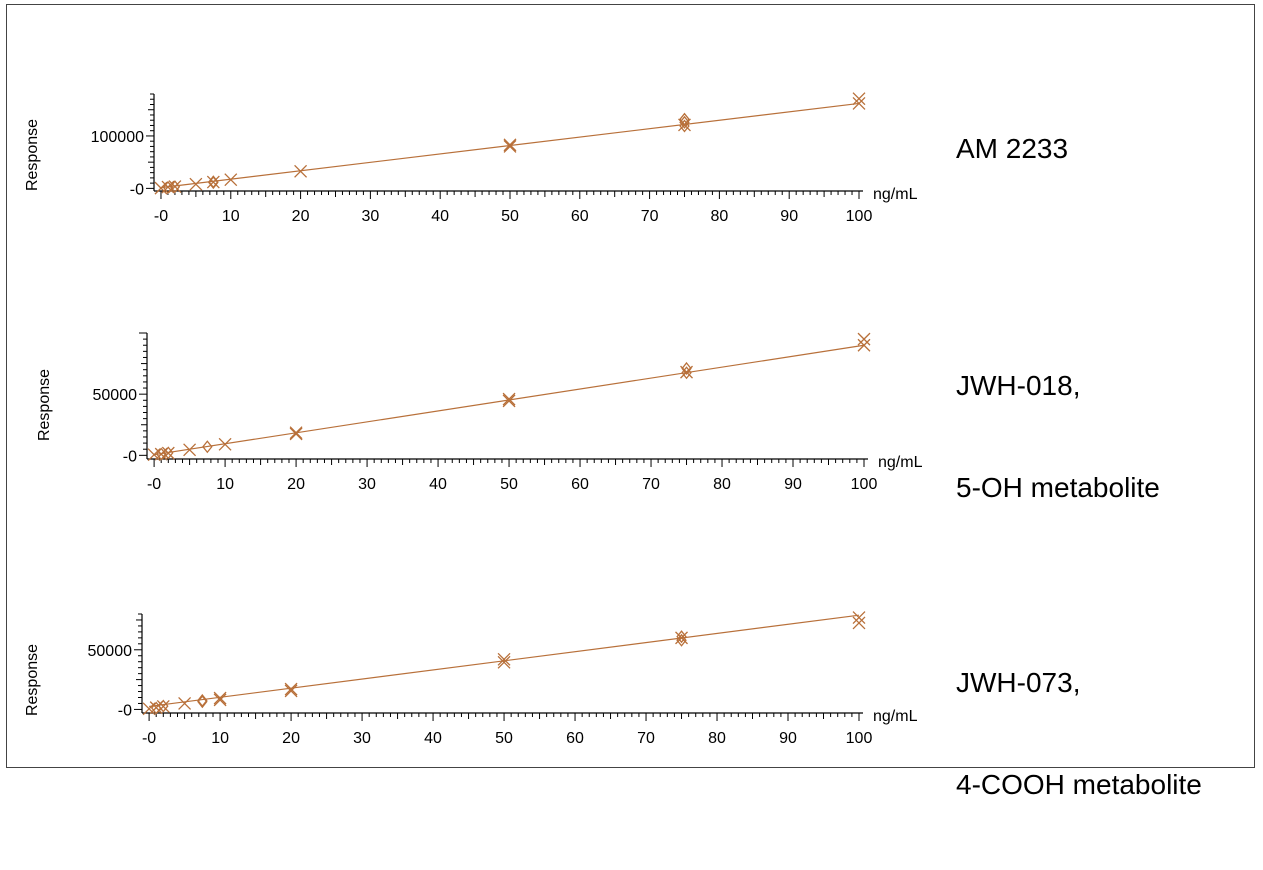  I want to click on calibration-fit-line, so click(504, 661).